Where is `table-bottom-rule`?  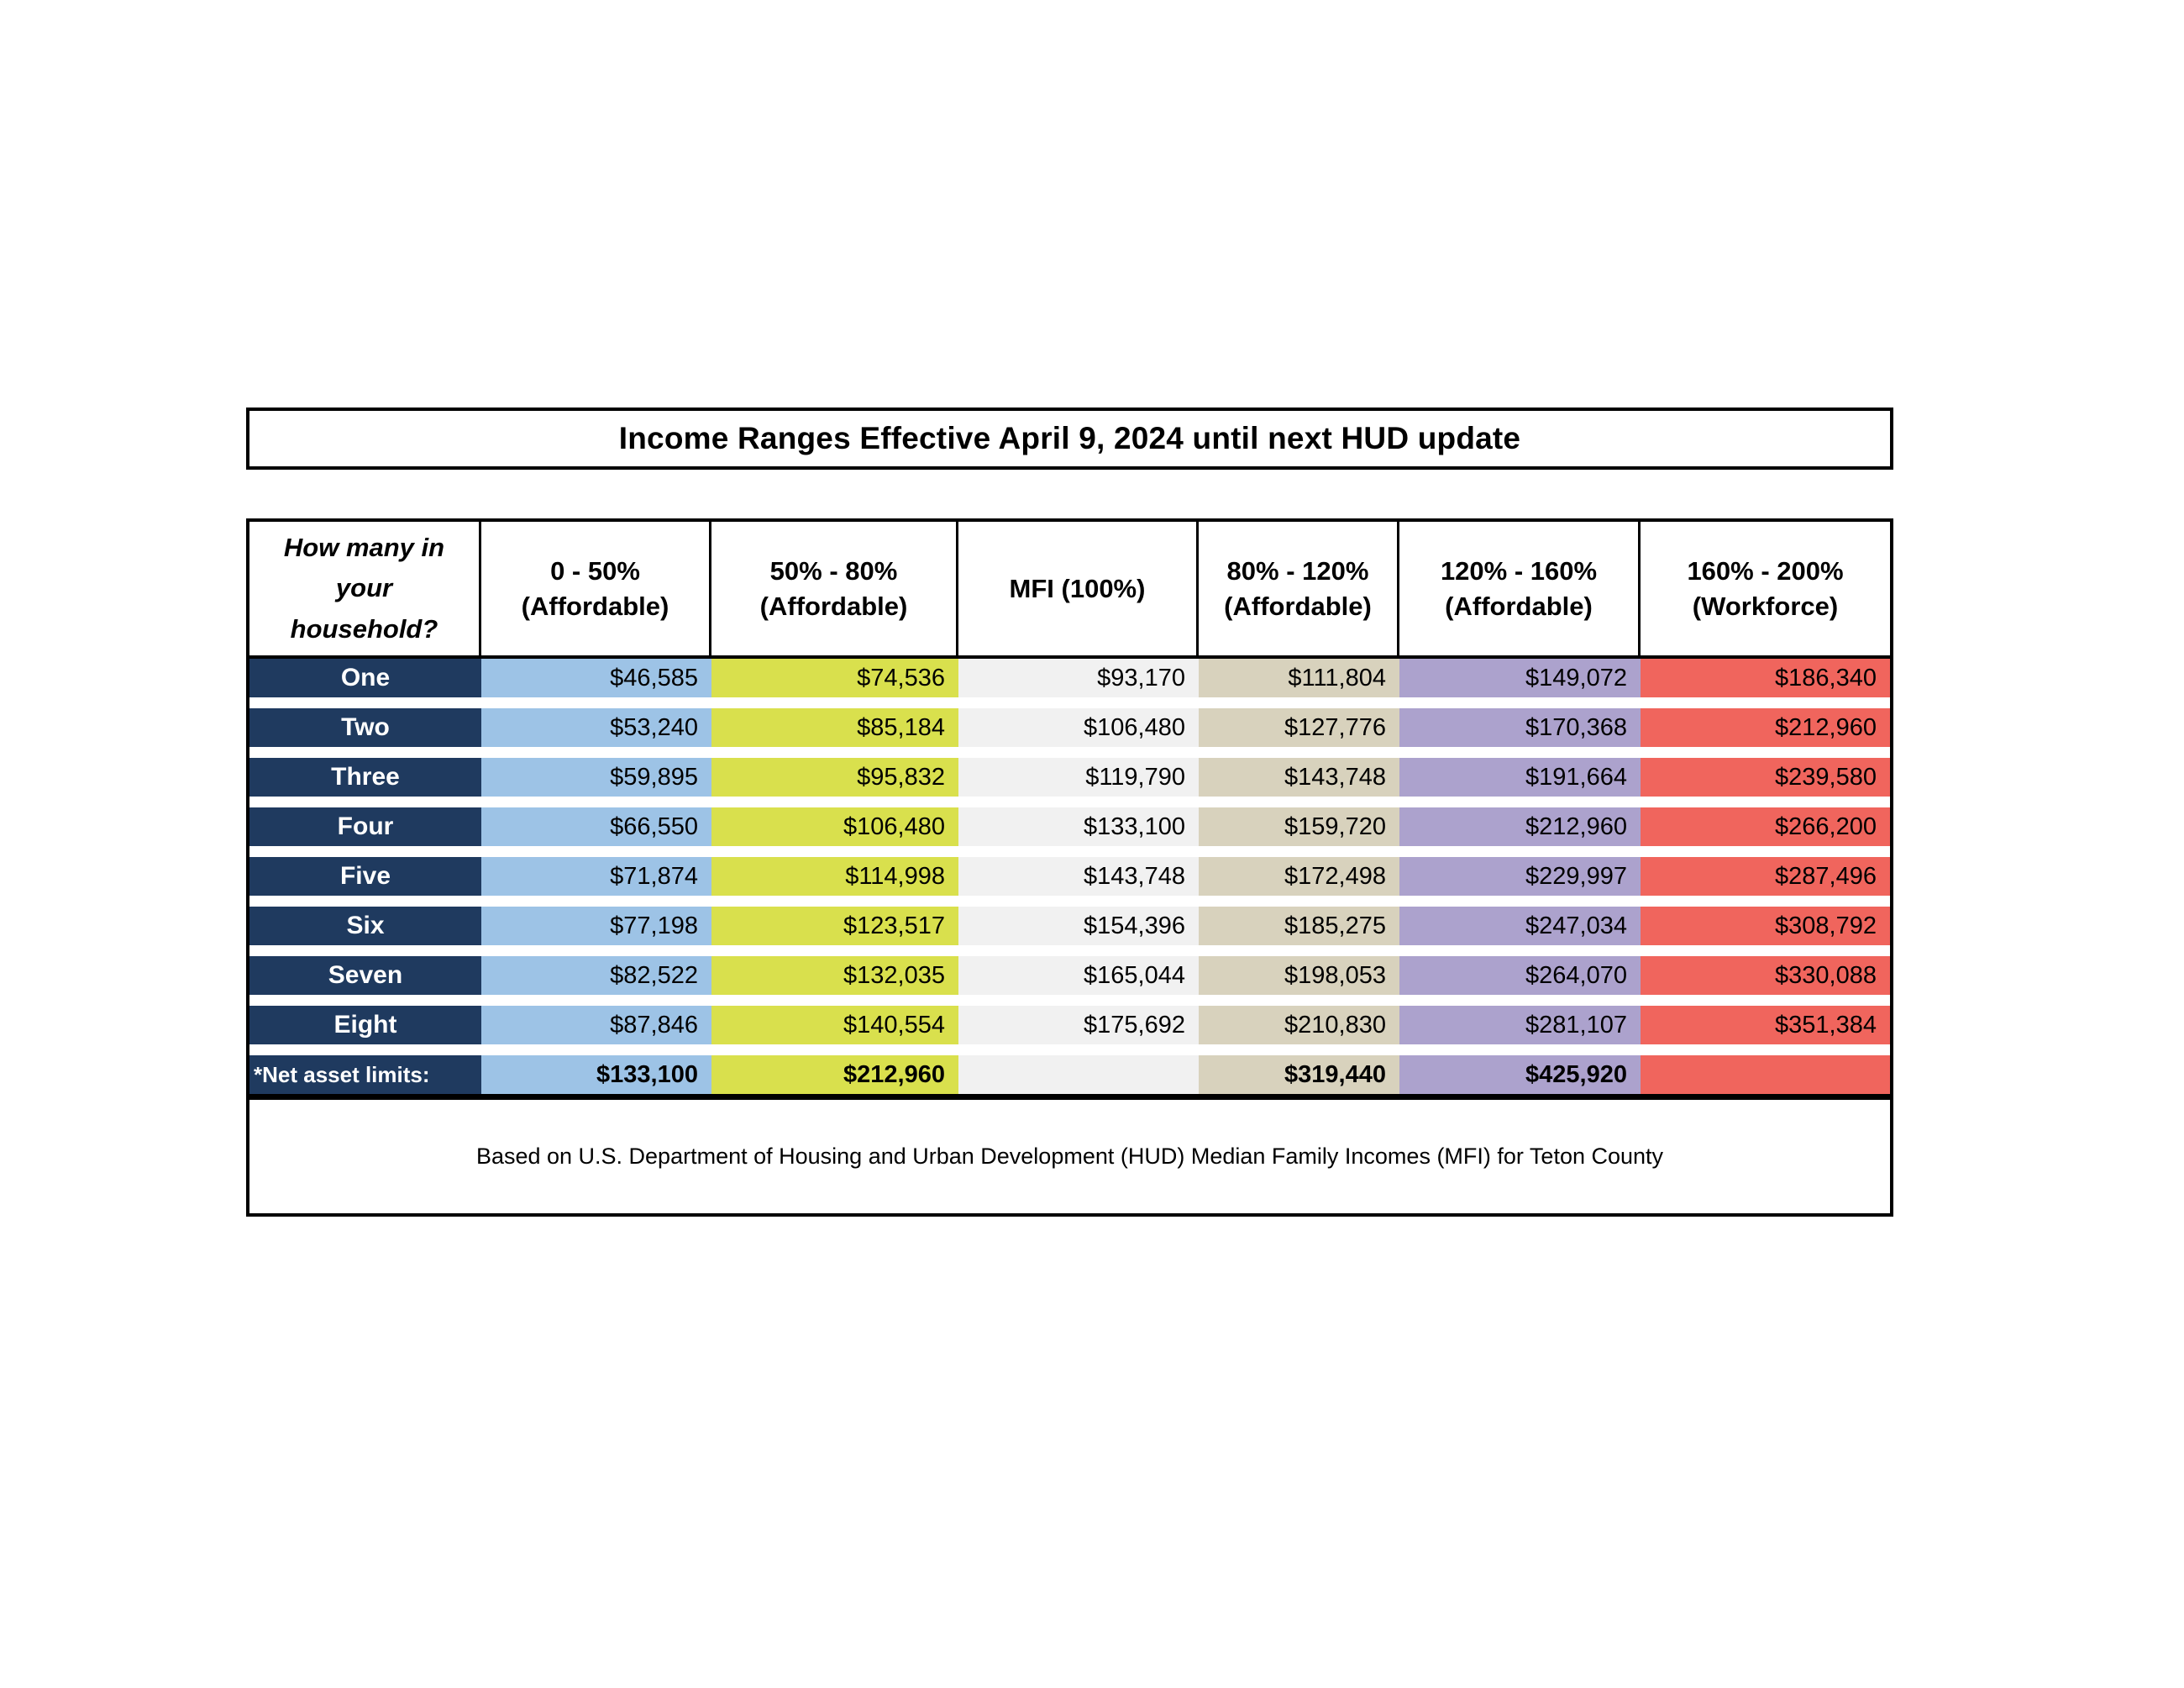
table-bottom-rule is located at coordinates (1069, 1097).